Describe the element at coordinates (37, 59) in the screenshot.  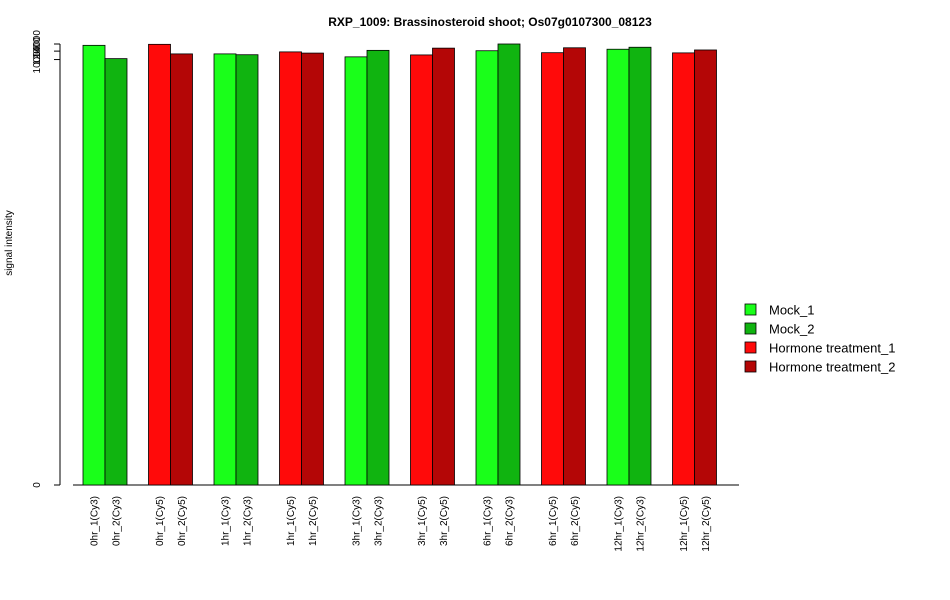
I see `y-tick-label: 10000` at that location.